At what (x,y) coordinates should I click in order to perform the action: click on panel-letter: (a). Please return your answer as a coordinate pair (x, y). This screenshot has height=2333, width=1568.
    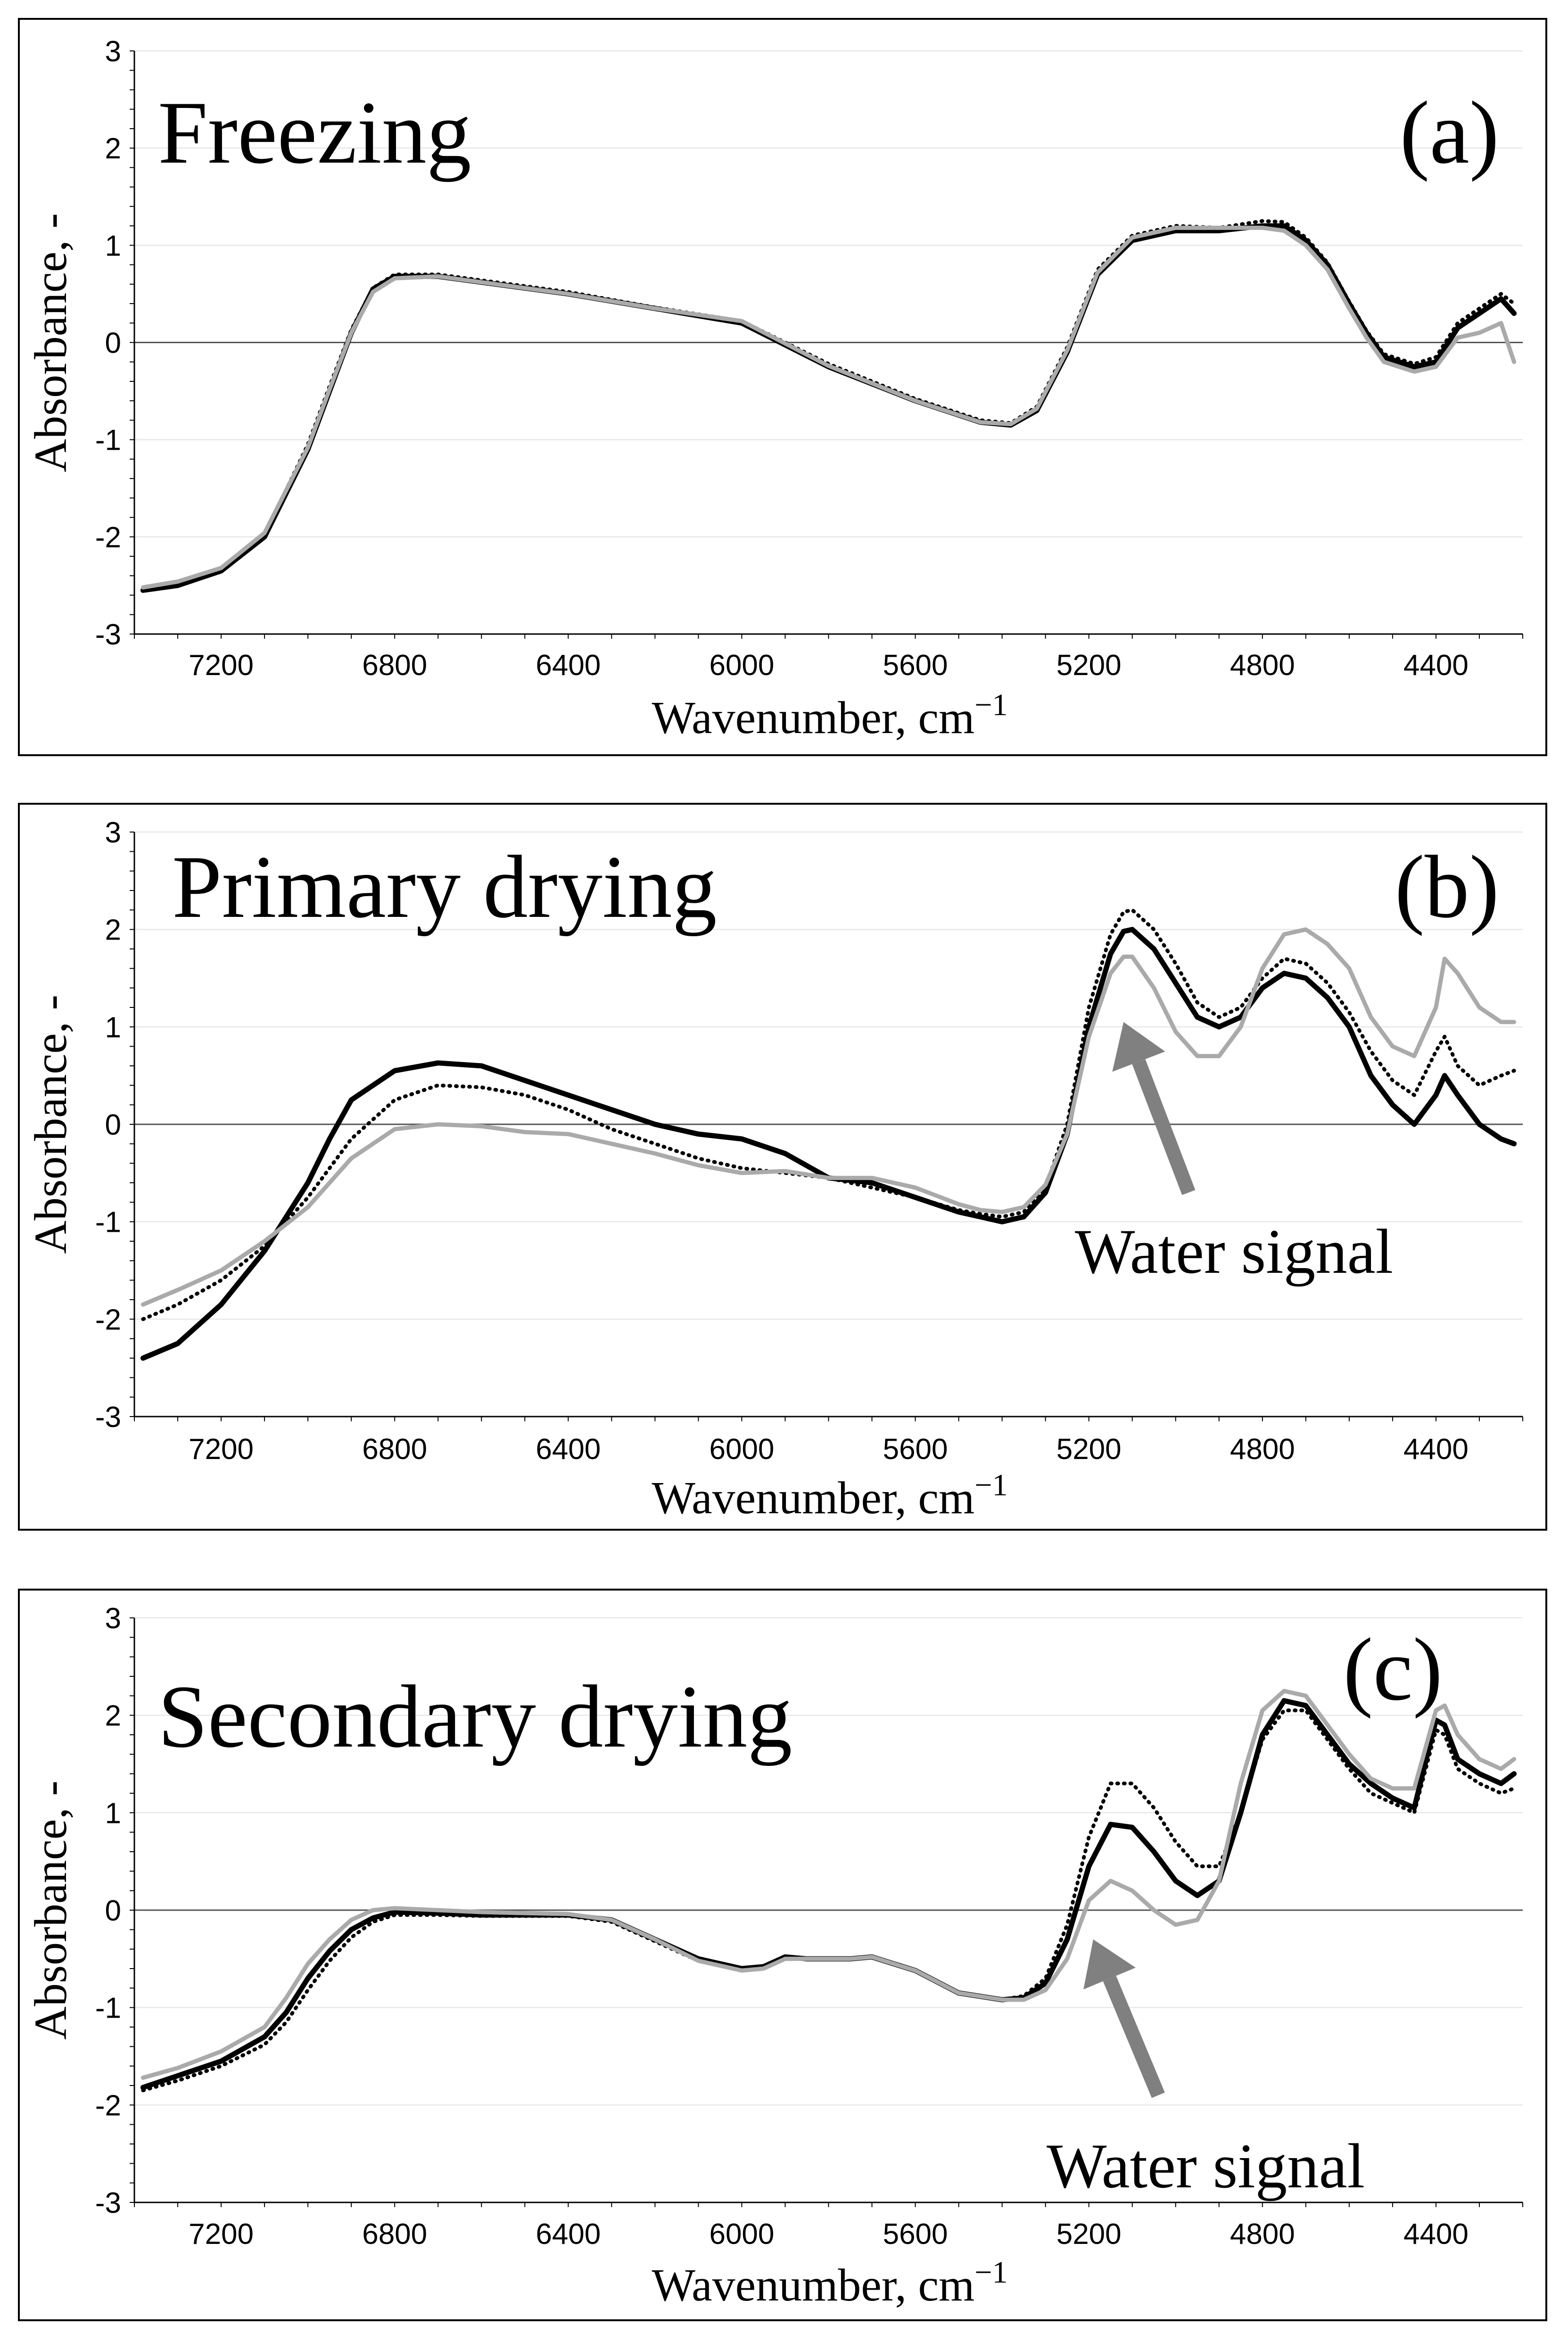
    Looking at the image, I should click on (1449, 132).